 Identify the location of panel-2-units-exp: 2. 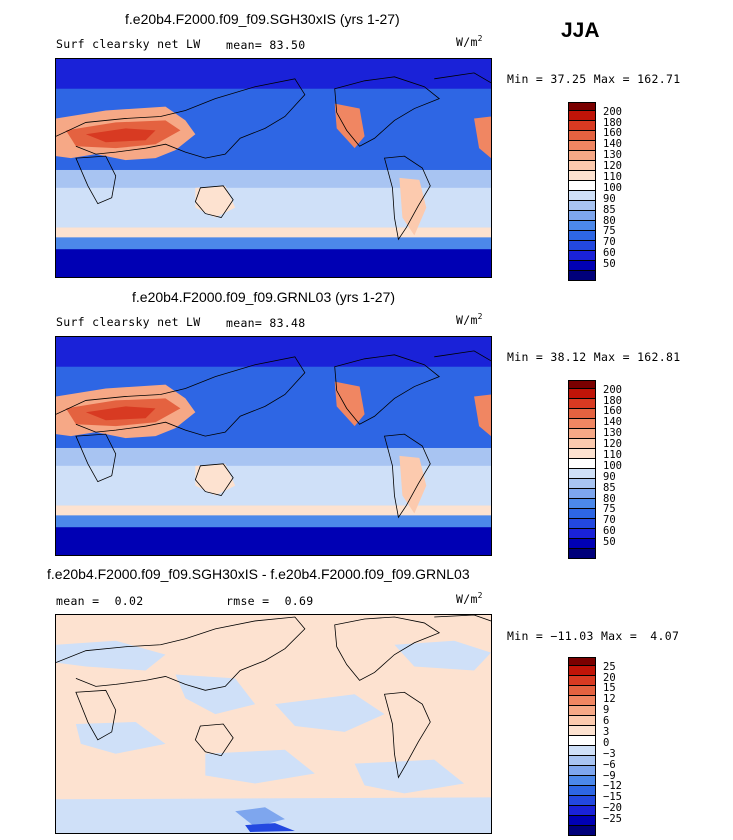
(480, 316).